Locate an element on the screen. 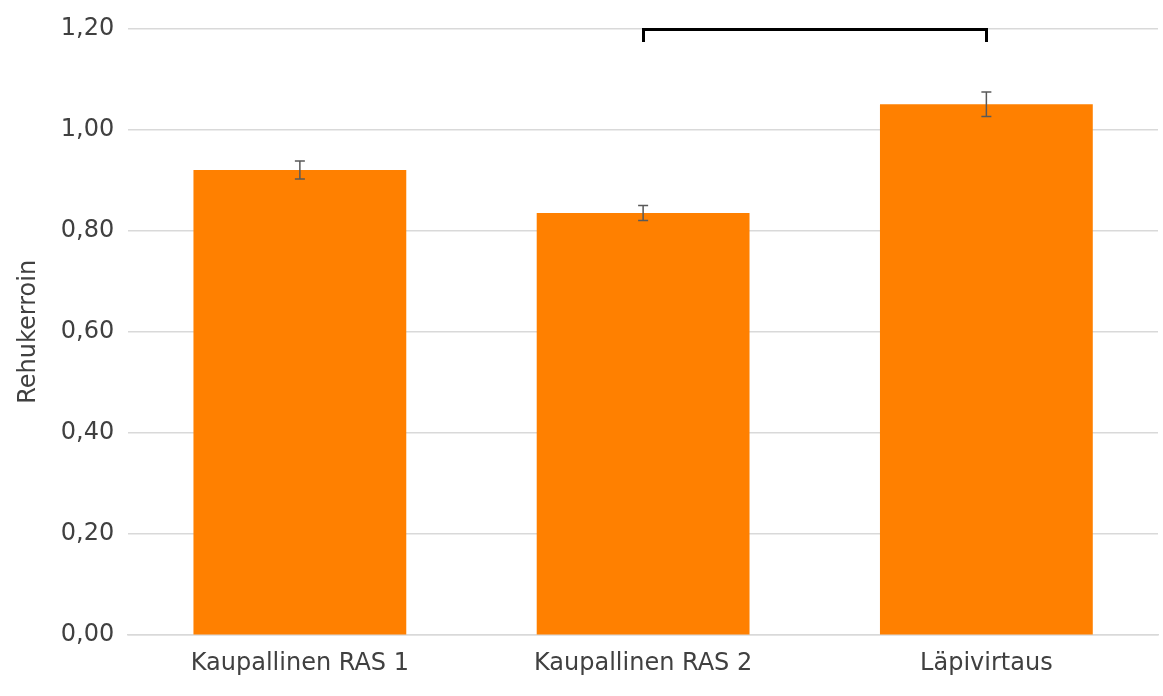 The image size is (1163, 696). y-tick-label: 0,80 is located at coordinates (87, 228).